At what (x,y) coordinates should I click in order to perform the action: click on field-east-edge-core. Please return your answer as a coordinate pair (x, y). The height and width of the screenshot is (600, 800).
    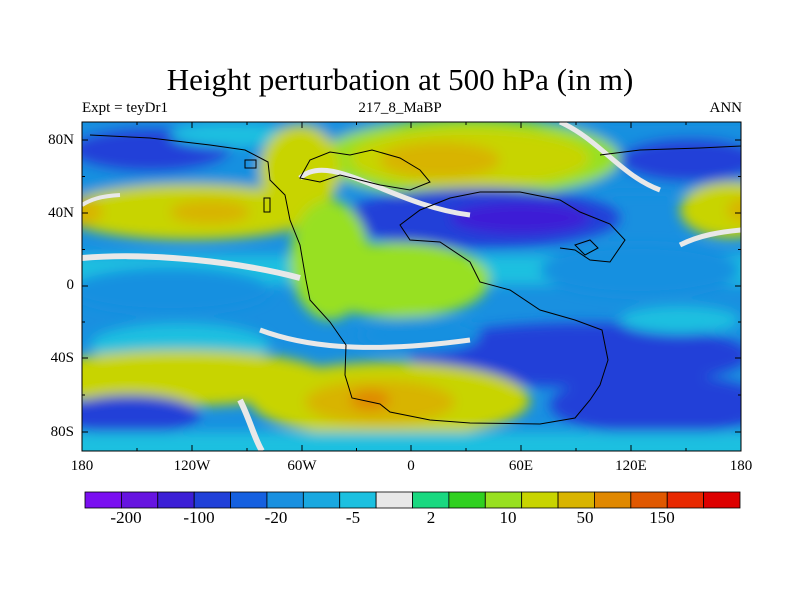
    Looking at the image, I should click on (734, 210).